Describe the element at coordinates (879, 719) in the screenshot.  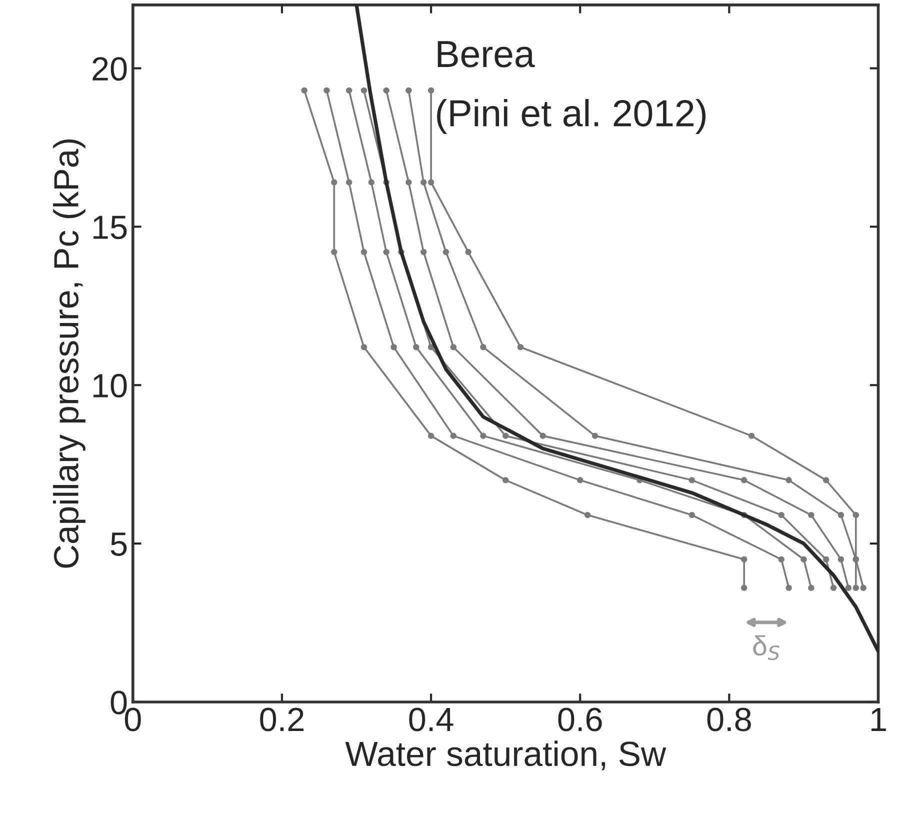
I see `x-tick-label: 1` at that location.